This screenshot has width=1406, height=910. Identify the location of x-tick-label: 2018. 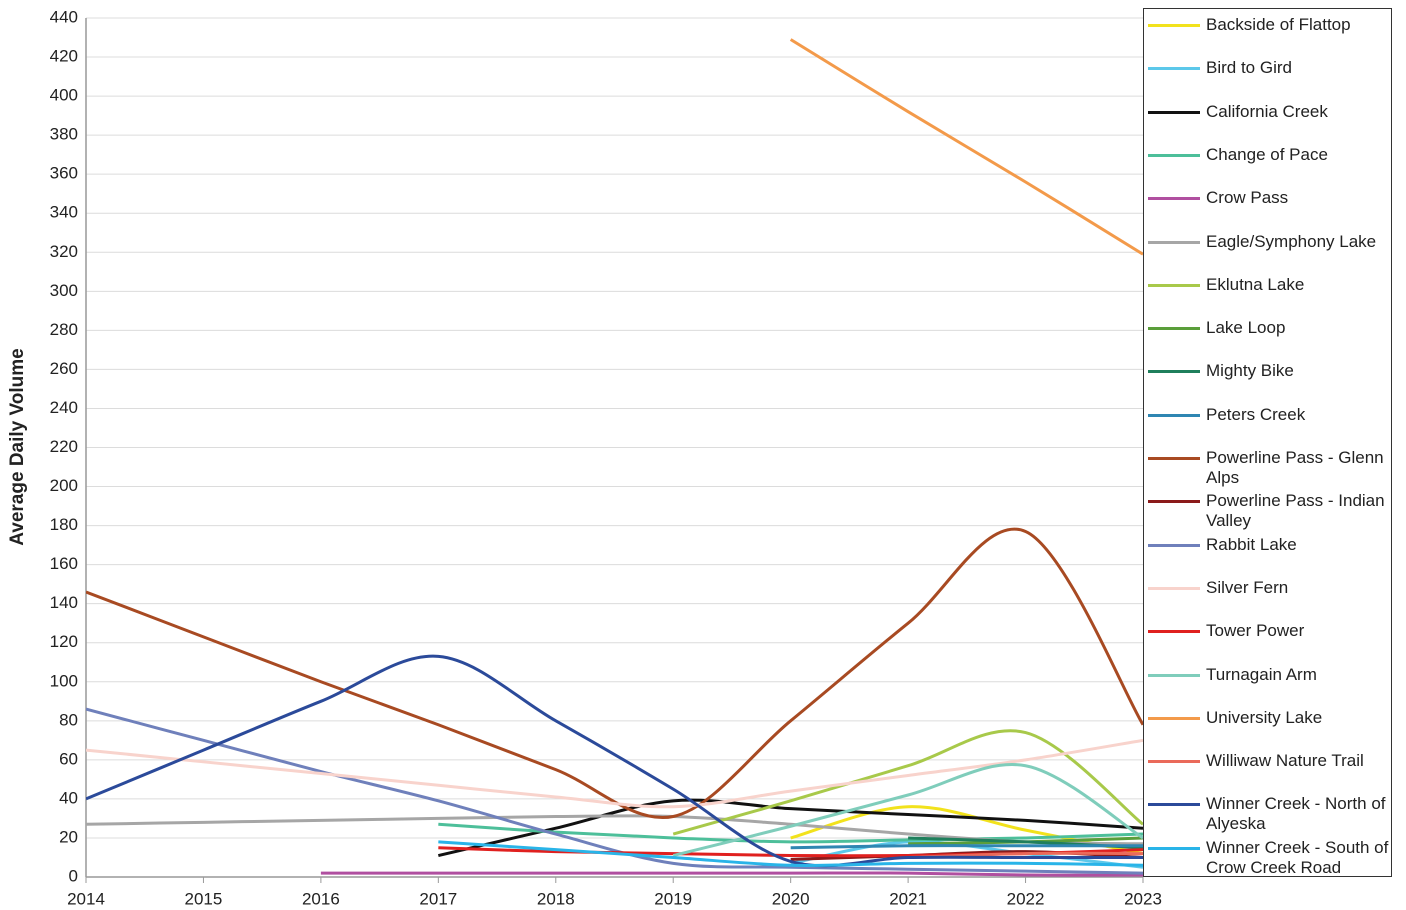
(556, 898).